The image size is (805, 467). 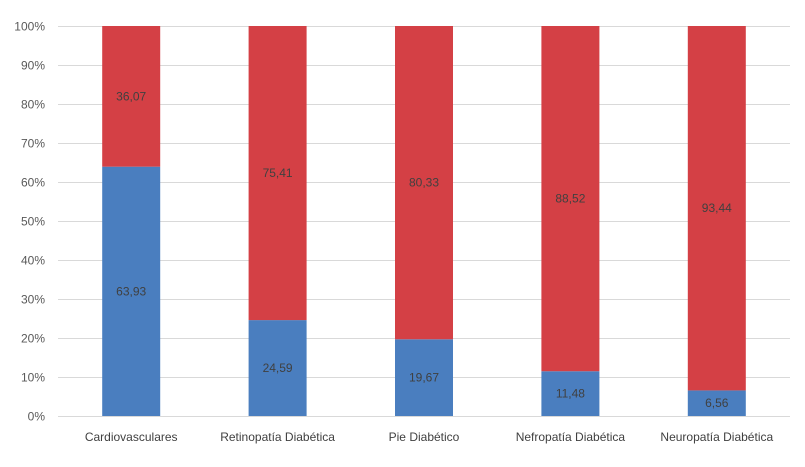 What do you see at coordinates (716, 437) in the screenshot?
I see `x-category-label: Neuropatía Diabética` at bounding box center [716, 437].